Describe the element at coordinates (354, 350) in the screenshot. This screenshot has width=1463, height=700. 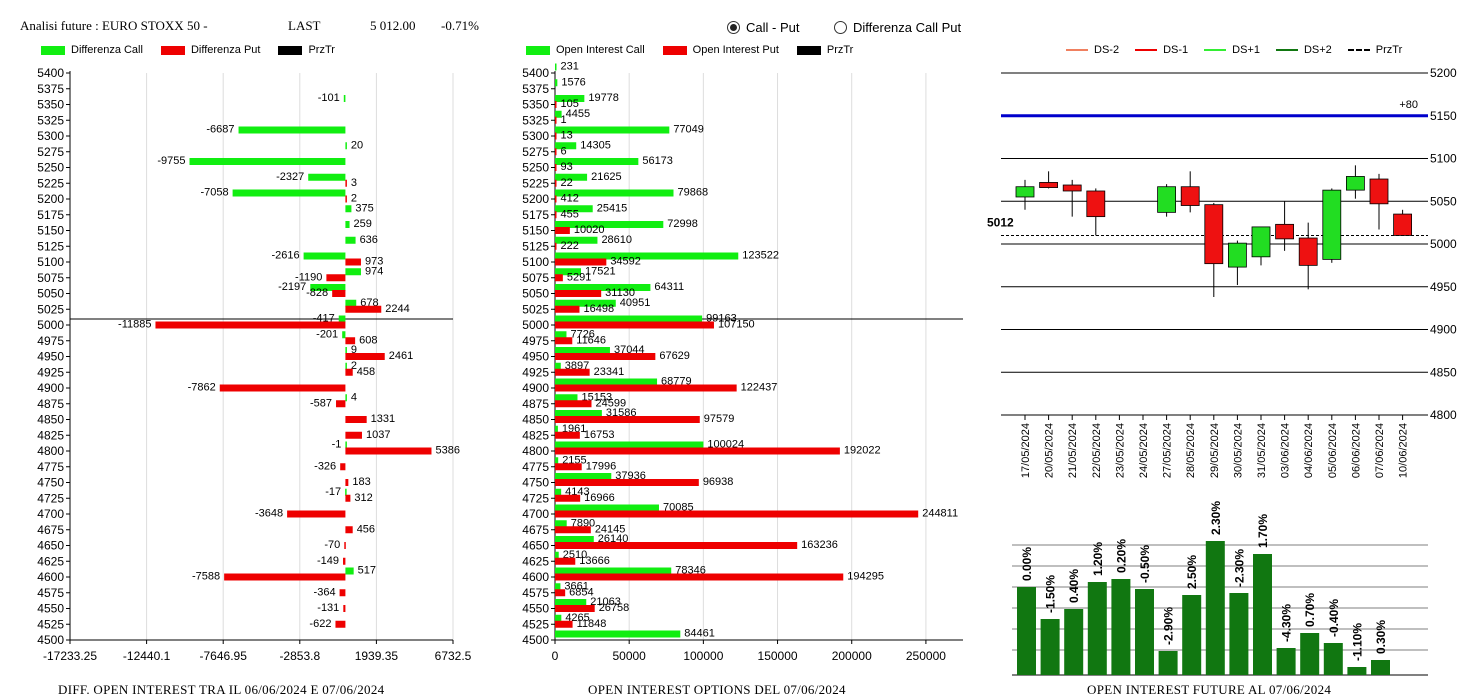
I see `bar-value-label: 9` at that location.